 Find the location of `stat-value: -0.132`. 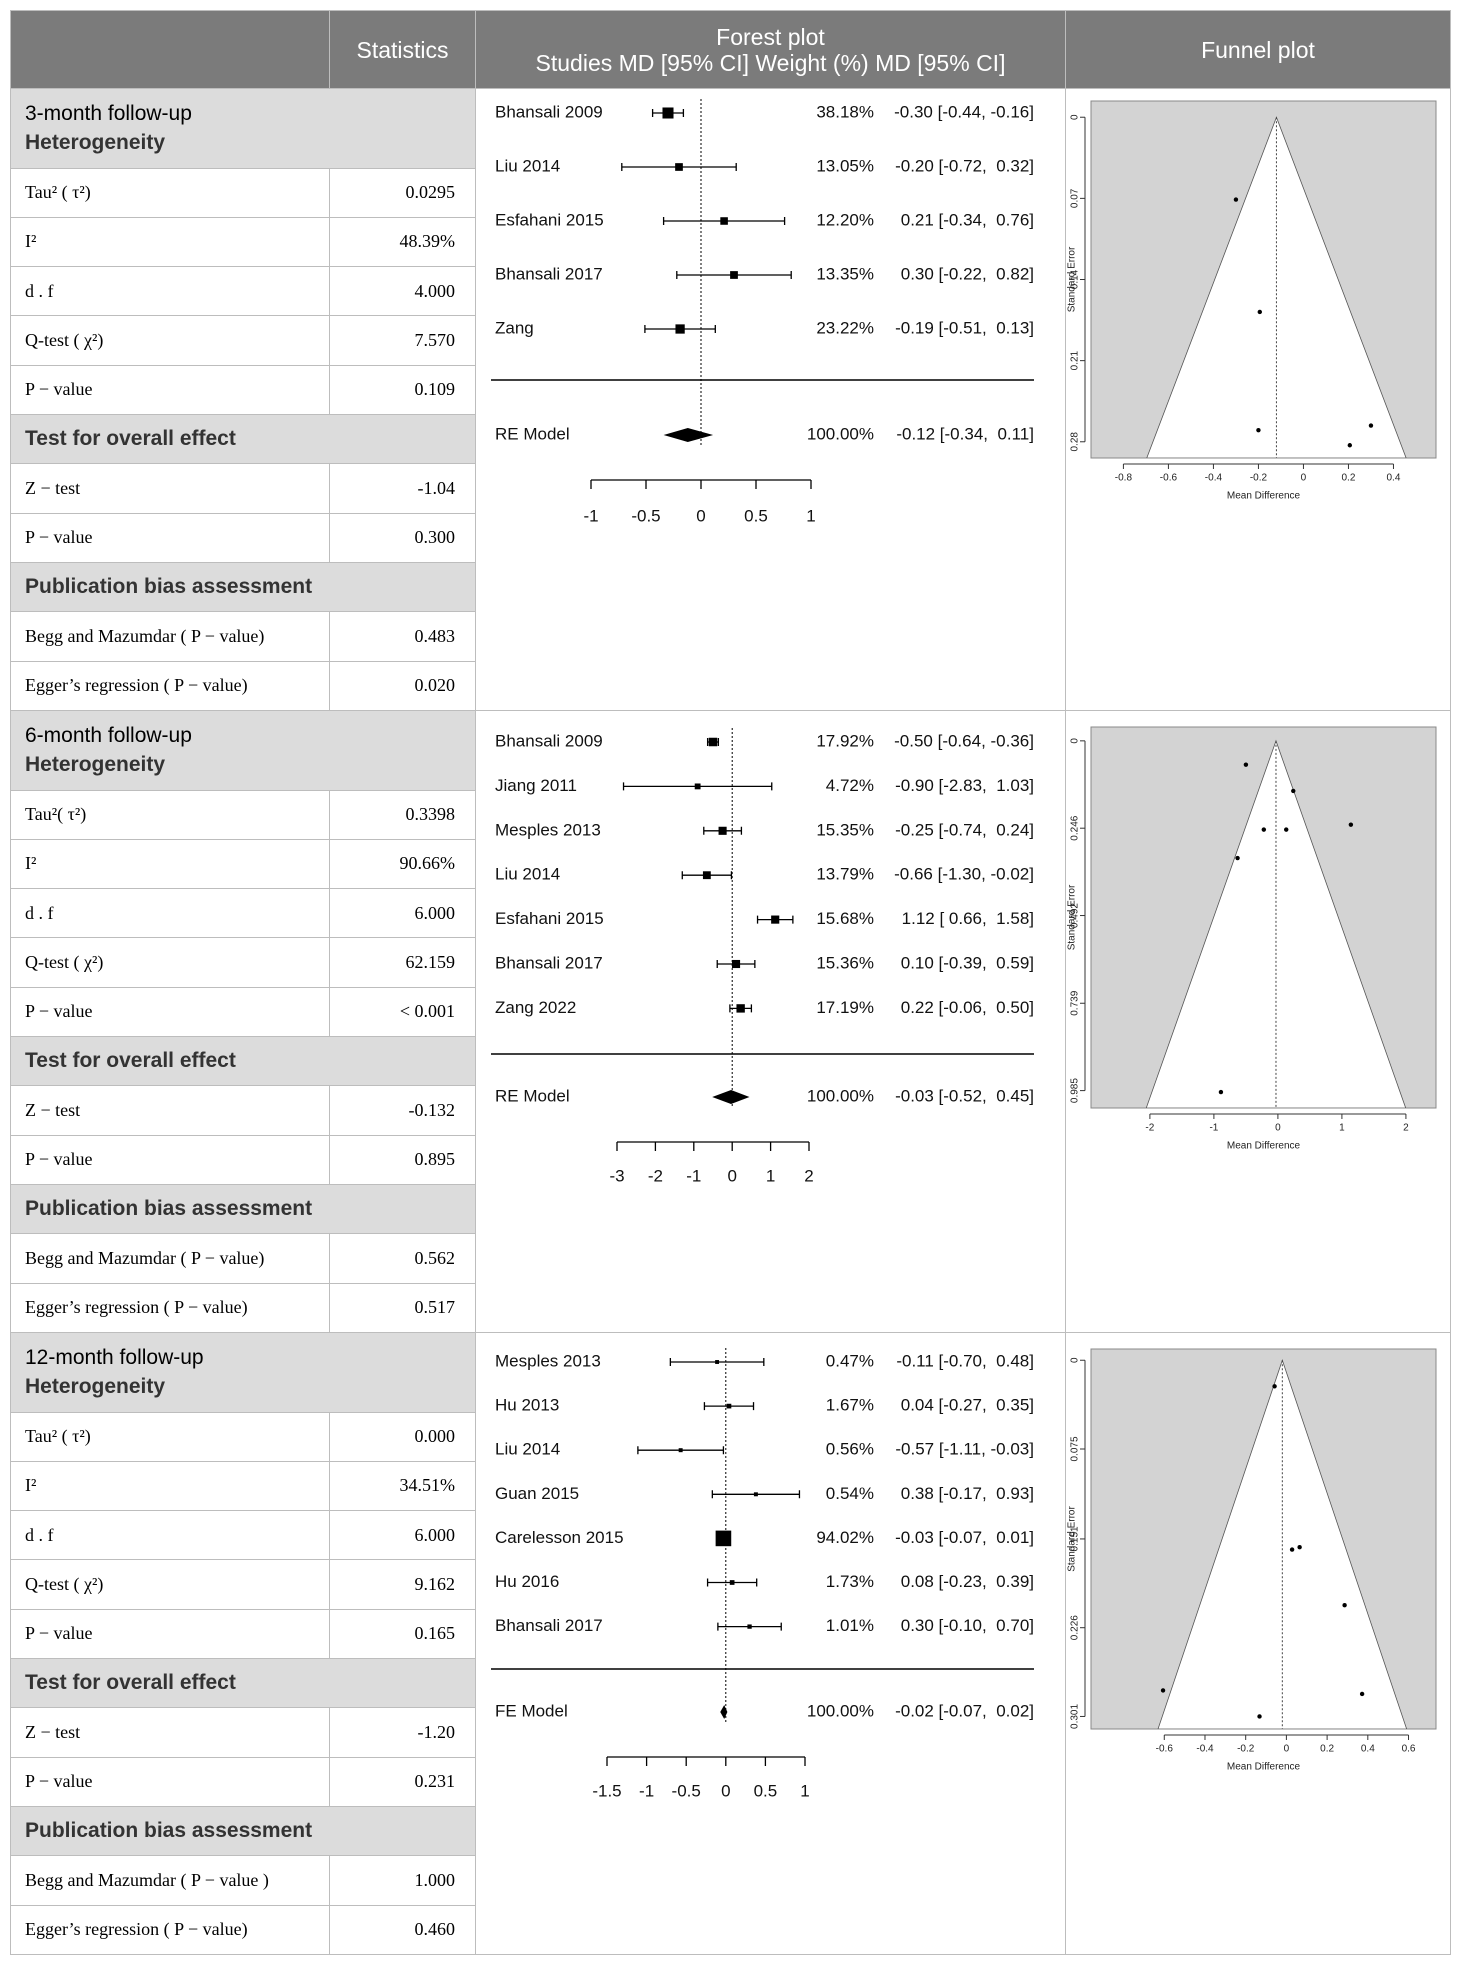

stat-value: -0.132 is located at coordinates (402, 1110).